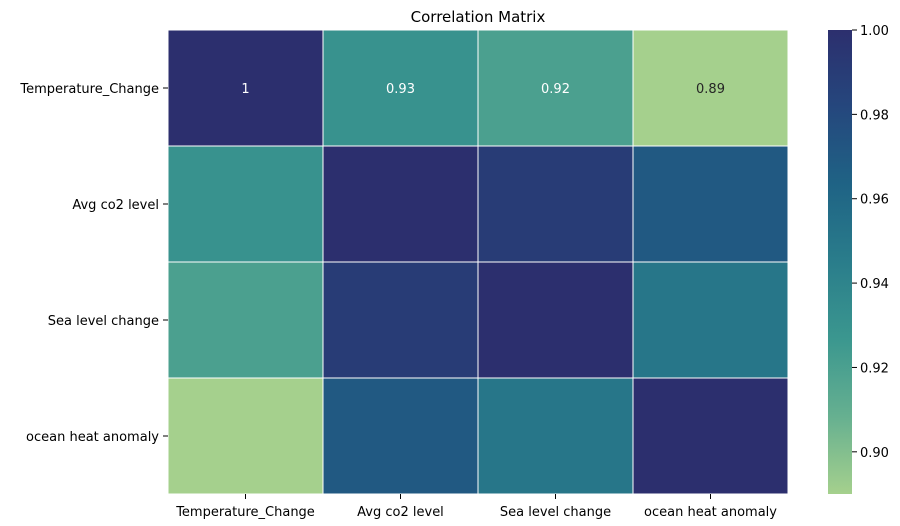 This screenshot has width=900, height=526. I want to click on cell-annotation: 0.92, so click(555, 89).